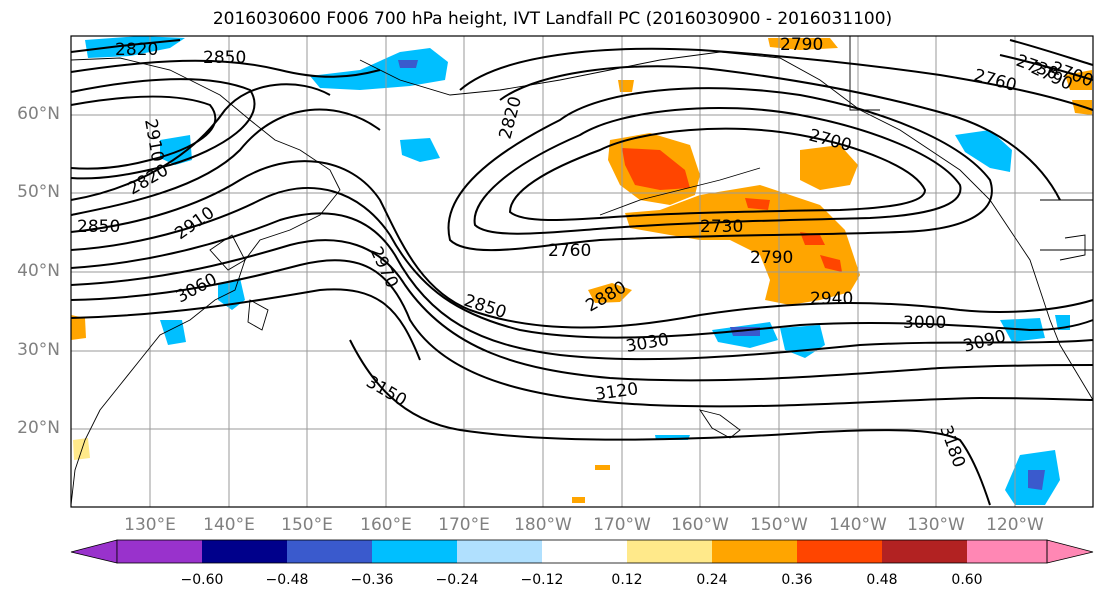 The image size is (1105, 601). I want to click on colorbar, so click(582, 551).